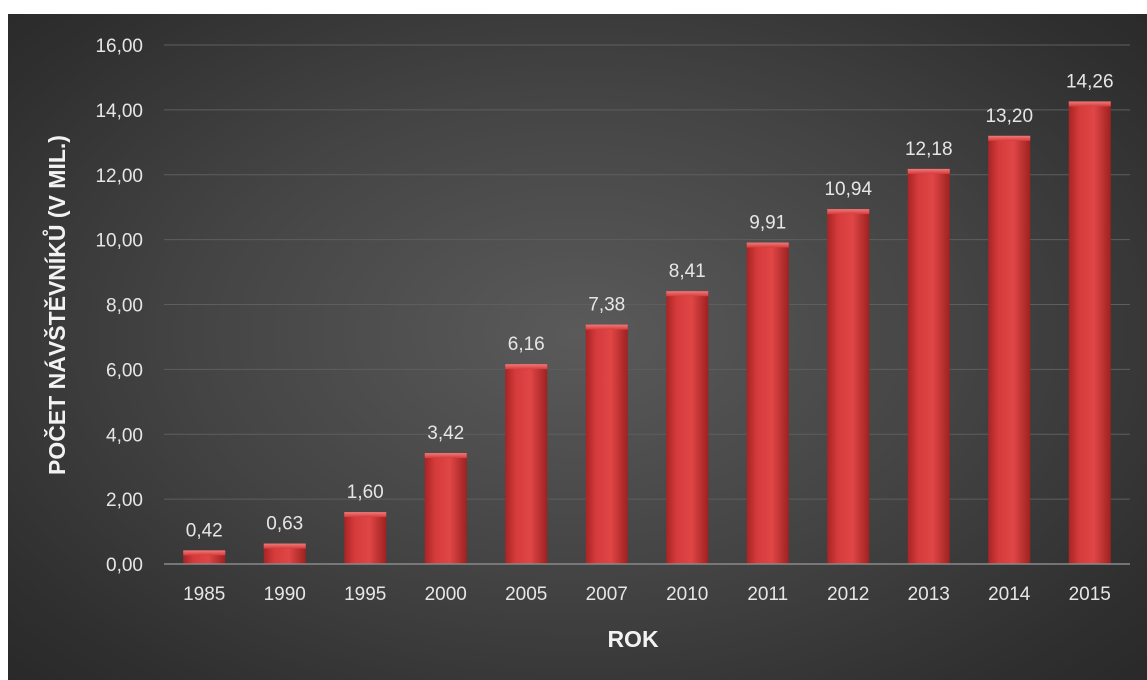 This screenshot has height=680, width=1147. I want to click on x-tick-label: 2012, so click(848, 594).